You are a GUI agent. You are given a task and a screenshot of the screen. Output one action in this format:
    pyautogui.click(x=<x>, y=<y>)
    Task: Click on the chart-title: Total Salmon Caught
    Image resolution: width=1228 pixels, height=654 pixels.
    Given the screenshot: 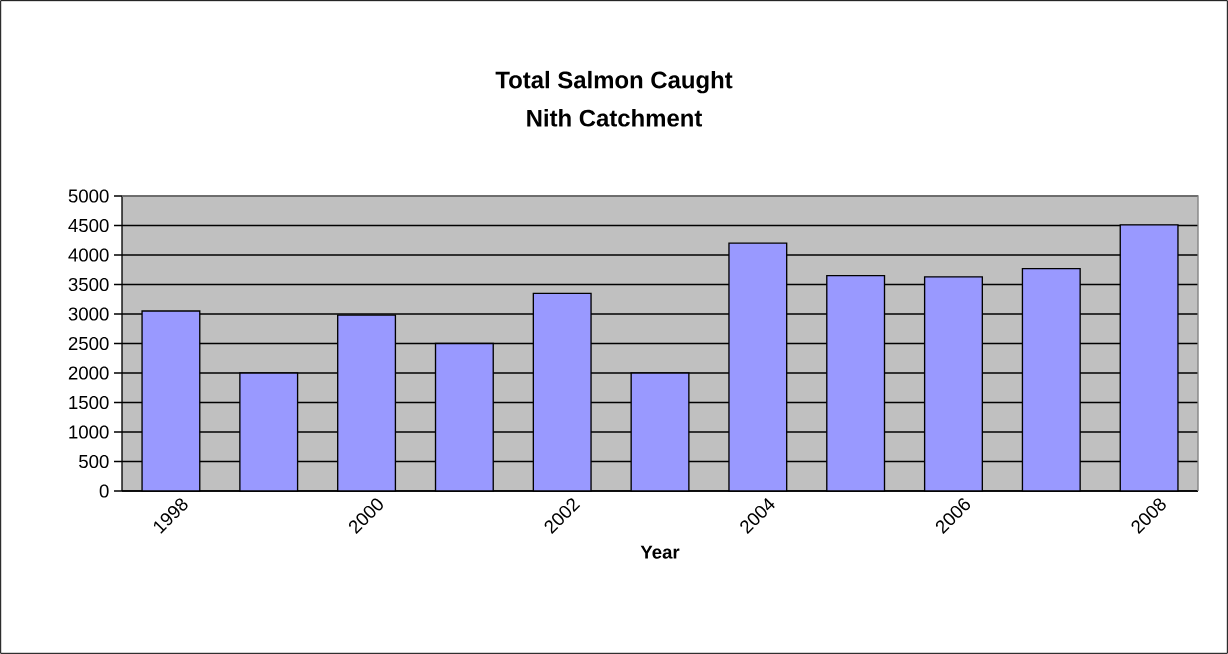 What is the action you would take?
    pyautogui.click(x=614, y=82)
    